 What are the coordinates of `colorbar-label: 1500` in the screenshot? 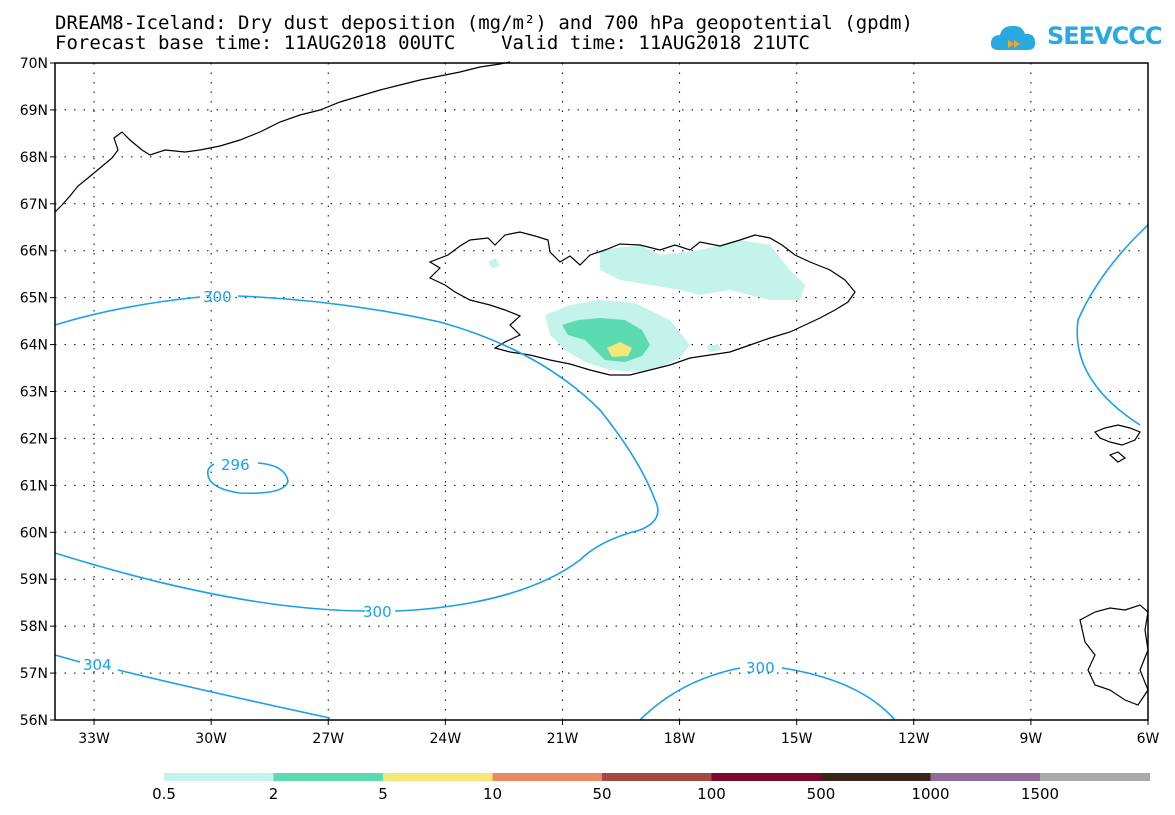 It's located at (1040, 794).